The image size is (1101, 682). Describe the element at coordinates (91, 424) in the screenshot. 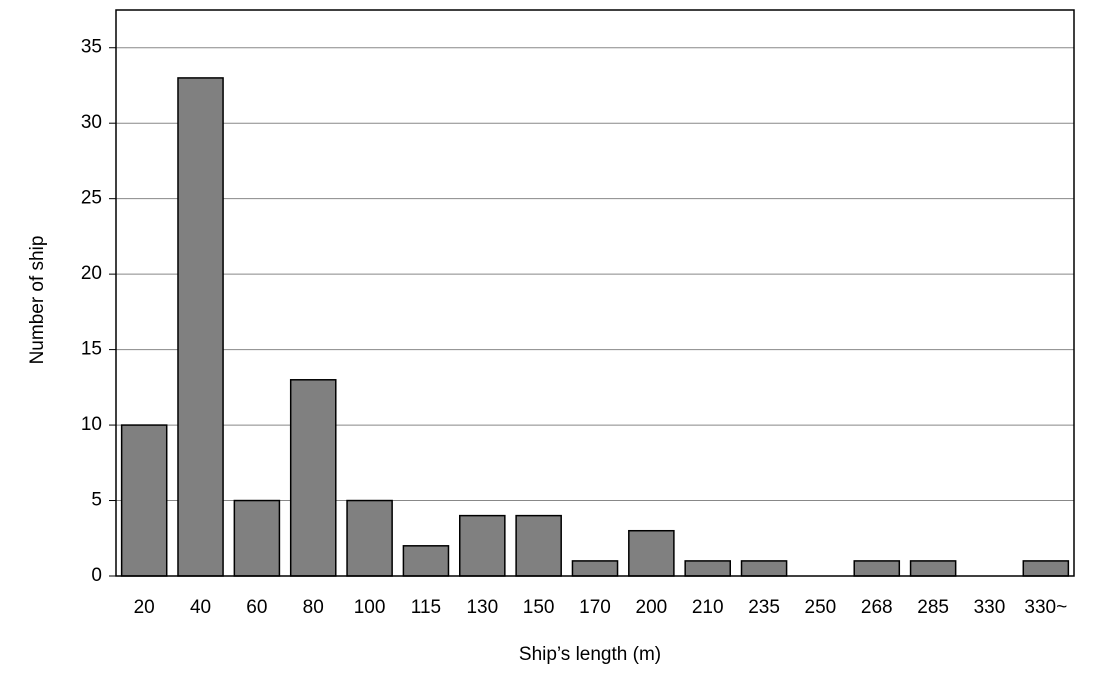

I see `y-tick-label: 10` at that location.